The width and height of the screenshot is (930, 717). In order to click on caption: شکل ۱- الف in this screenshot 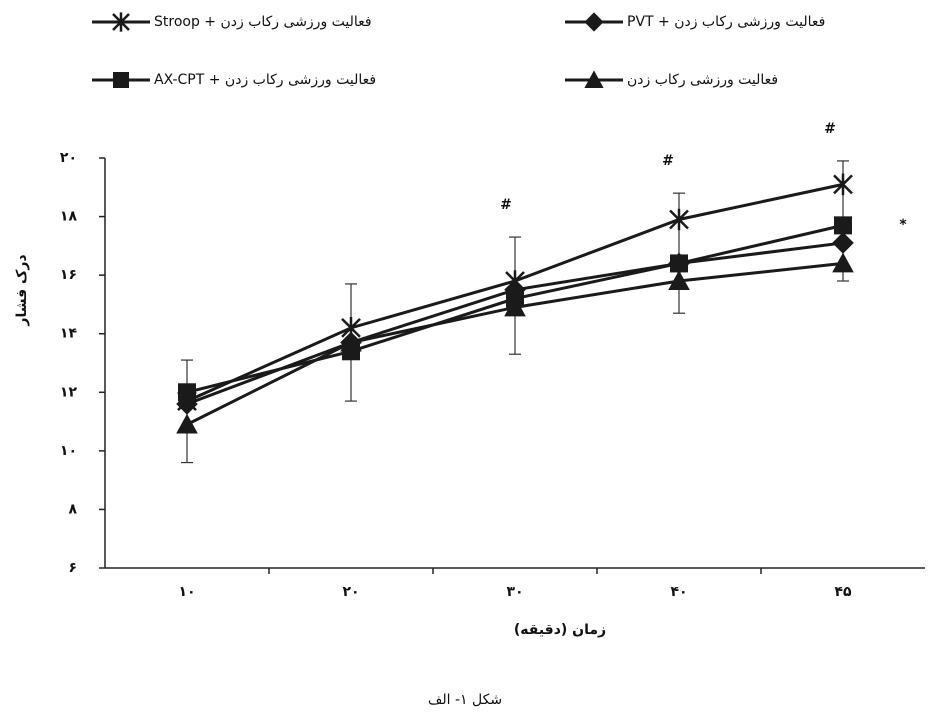, I will do `click(465, 700)`.